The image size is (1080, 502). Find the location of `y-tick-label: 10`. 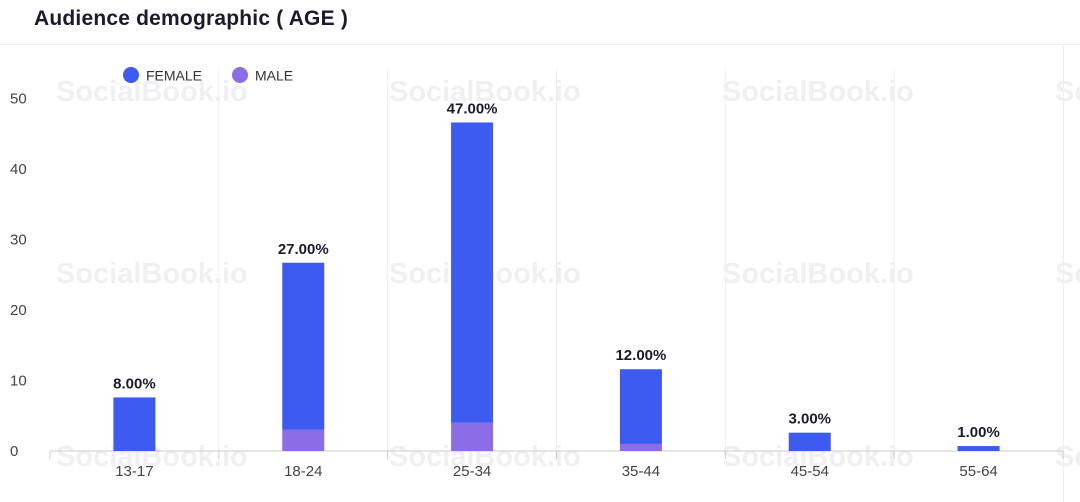

y-tick-label: 10 is located at coordinates (18, 381).